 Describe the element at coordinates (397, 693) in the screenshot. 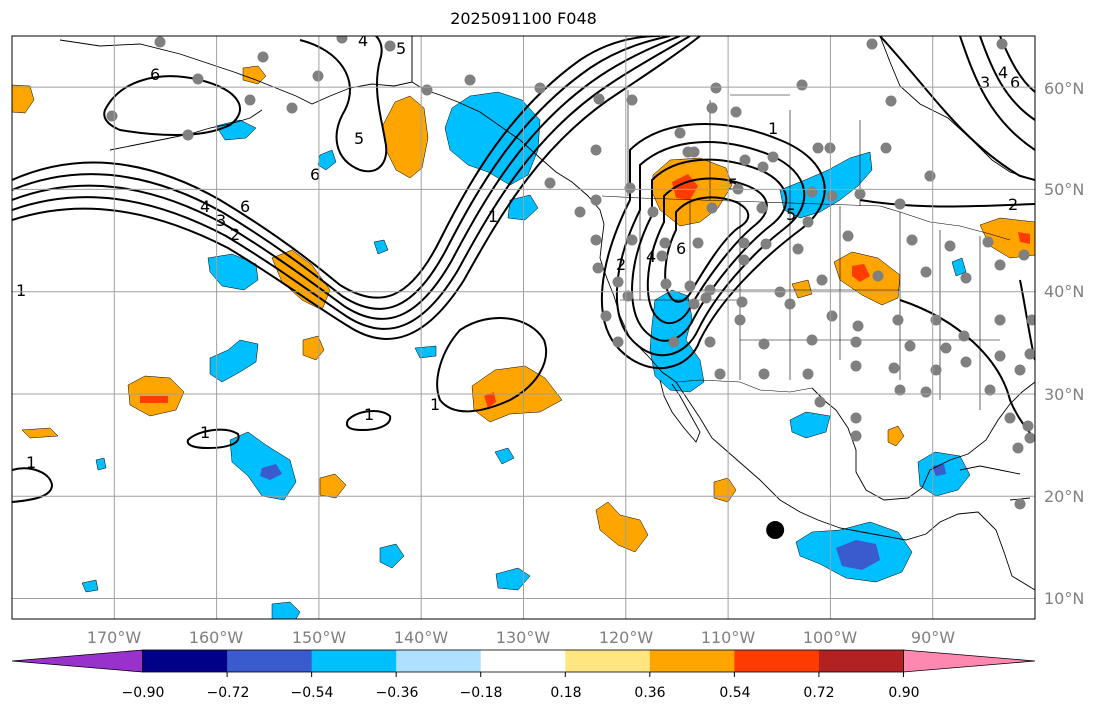

I see `colorbar-tick-label: −0.36` at that location.